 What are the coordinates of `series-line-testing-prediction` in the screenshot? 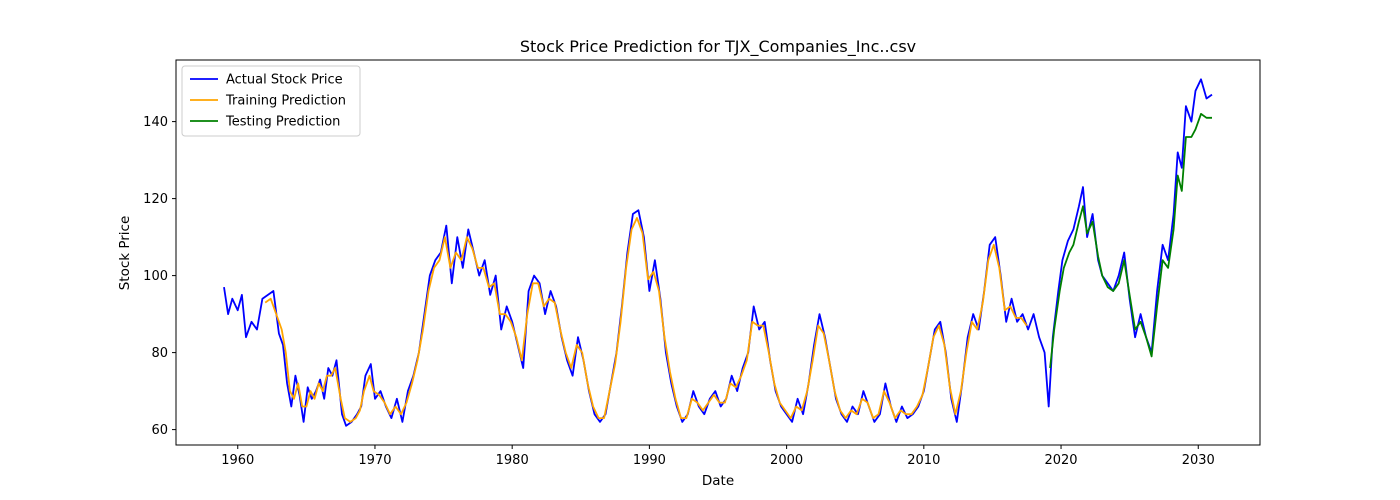 It's located at (1130, 241).